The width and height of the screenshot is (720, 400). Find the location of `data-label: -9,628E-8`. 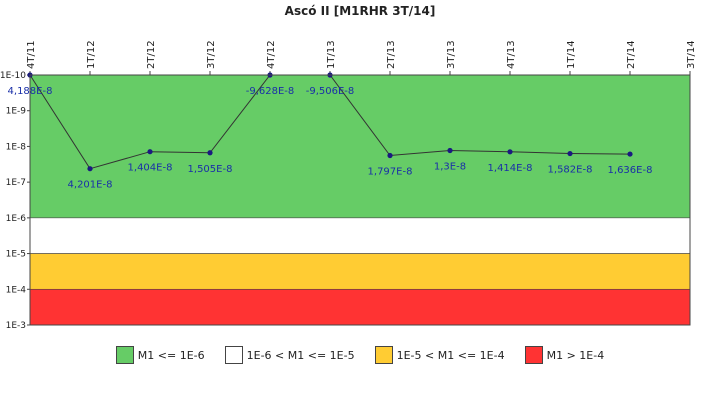

data-label: -9,628E-8 is located at coordinates (270, 91).